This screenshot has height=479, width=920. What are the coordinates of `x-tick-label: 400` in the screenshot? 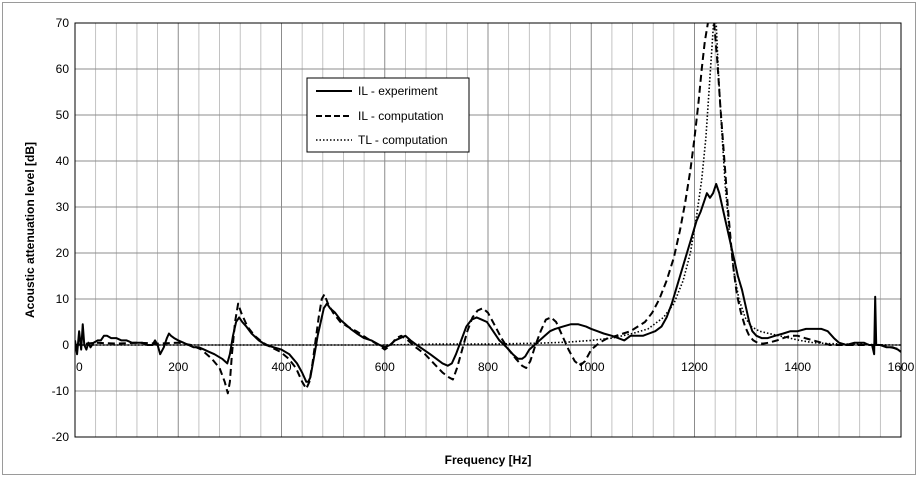 It's located at (281, 367).